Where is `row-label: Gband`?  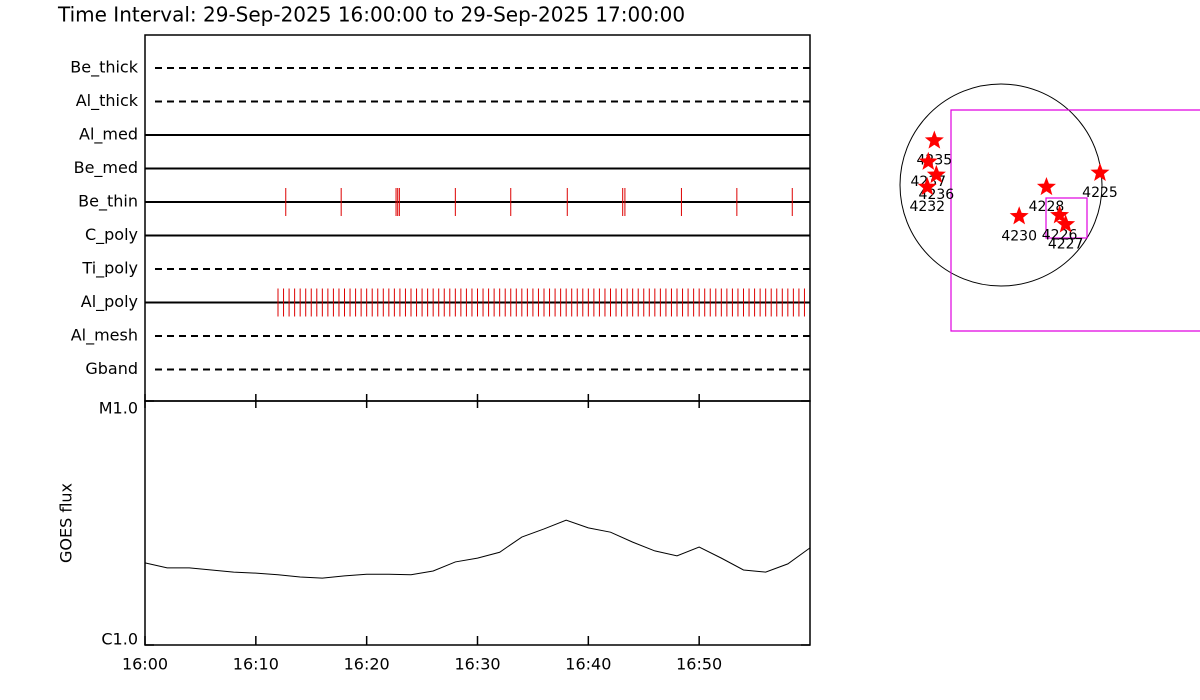 row-label: Gband is located at coordinates (111, 368).